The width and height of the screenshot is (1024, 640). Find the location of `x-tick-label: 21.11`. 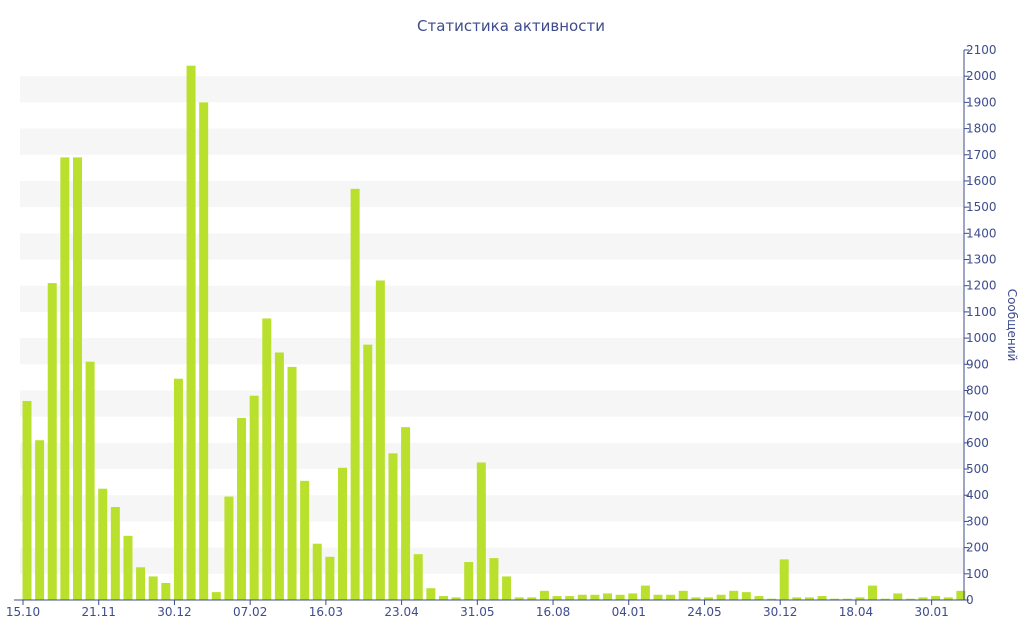

x-tick-label: 21.11 is located at coordinates (99, 612).